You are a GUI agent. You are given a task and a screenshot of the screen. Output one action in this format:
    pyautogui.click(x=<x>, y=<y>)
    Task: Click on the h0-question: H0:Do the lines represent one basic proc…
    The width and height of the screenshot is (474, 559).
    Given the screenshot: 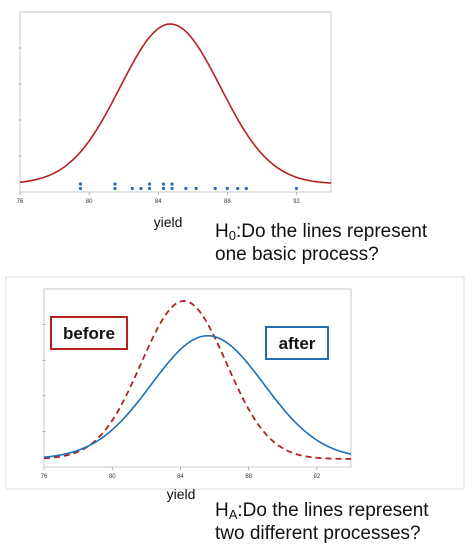 What is the action you would take?
    pyautogui.click(x=321, y=243)
    